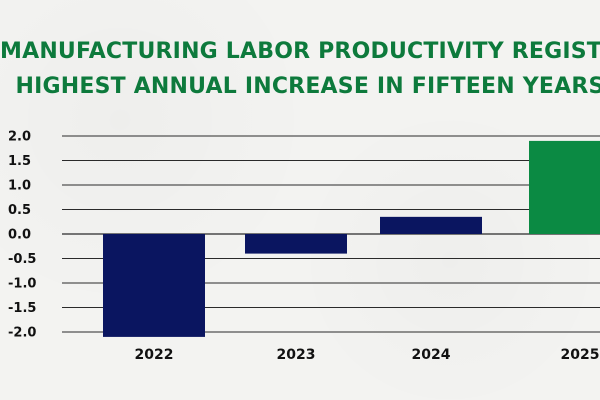 Image resolution: width=600 pixels, height=400 pixels. What do you see at coordinates (22, 259) in the screenshot?
I see `y-tick-label: -0.5` at bounding box center [22, 259].